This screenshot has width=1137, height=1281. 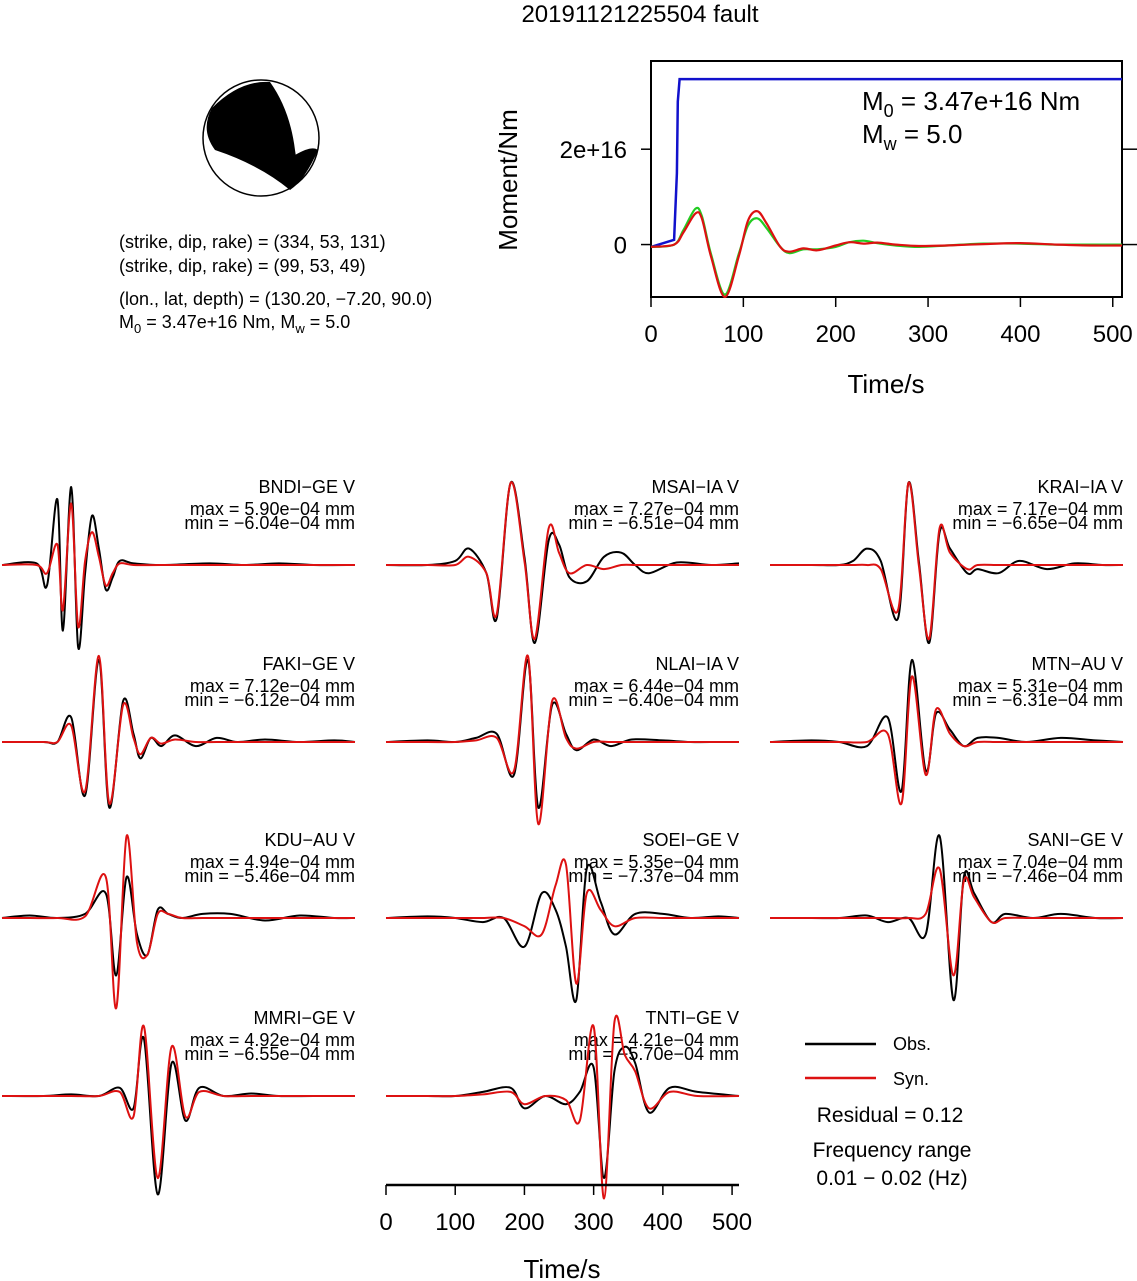 I want to click on trace-min-label: min = −6.40e−04 mm, so click(x=653, y=700).